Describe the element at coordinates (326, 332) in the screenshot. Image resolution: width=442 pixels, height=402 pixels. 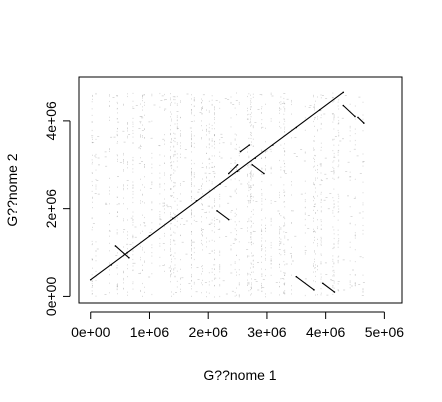
I see `x-tick-label: 4e+06` at that location.